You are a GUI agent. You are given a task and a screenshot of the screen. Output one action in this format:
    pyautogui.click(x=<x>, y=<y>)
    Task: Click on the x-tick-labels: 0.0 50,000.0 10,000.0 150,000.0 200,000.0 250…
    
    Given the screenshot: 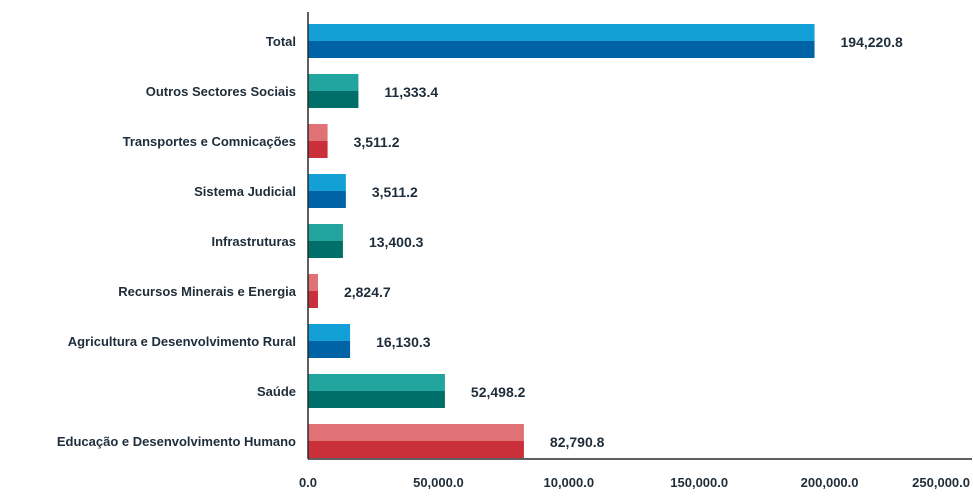 What is the action you would take?
    pyautogui.click(x=634, y=482)
    